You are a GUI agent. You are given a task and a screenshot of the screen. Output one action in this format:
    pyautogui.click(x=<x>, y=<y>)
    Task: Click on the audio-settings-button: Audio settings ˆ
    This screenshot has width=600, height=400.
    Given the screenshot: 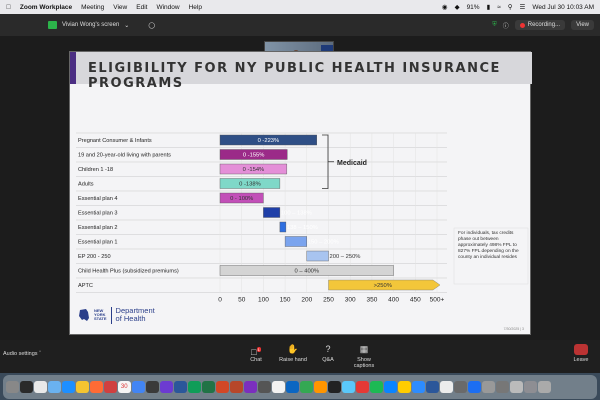 What is the action you would take?
    pyautogui.click(x=22, y=354)
    